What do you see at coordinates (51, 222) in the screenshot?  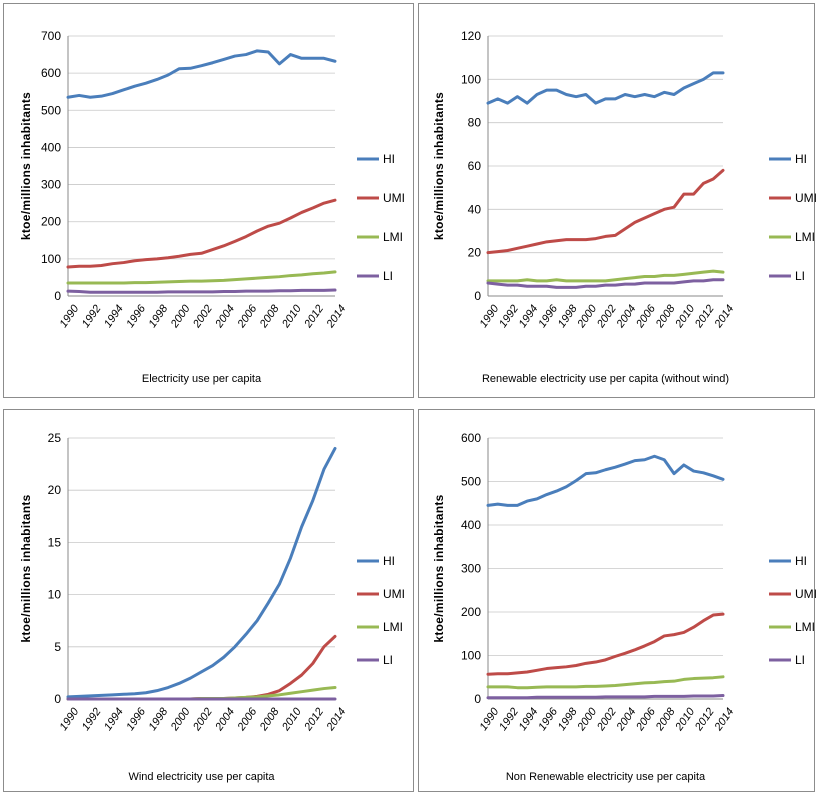 I see `y-tick-label: 200` at bounding box center [51, 222].